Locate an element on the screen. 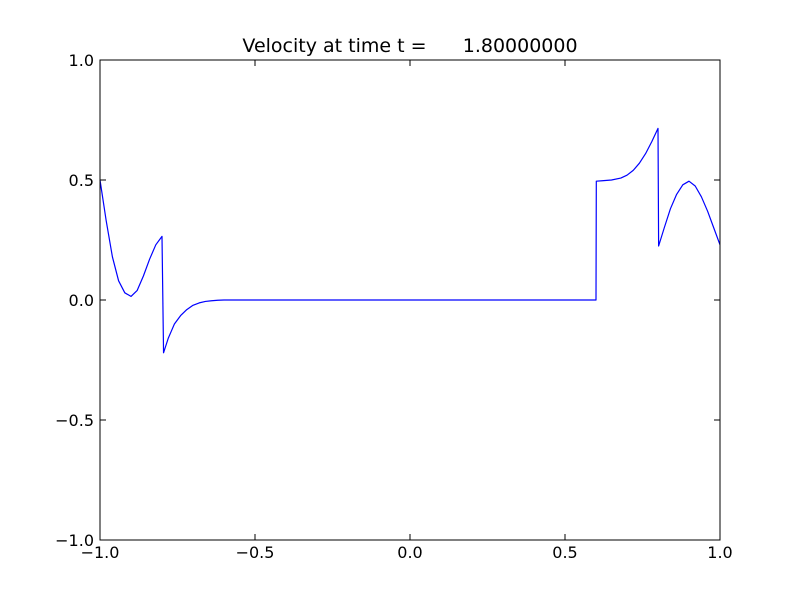  x-tick-label: 0.5 is located at coordinates (564, 552).